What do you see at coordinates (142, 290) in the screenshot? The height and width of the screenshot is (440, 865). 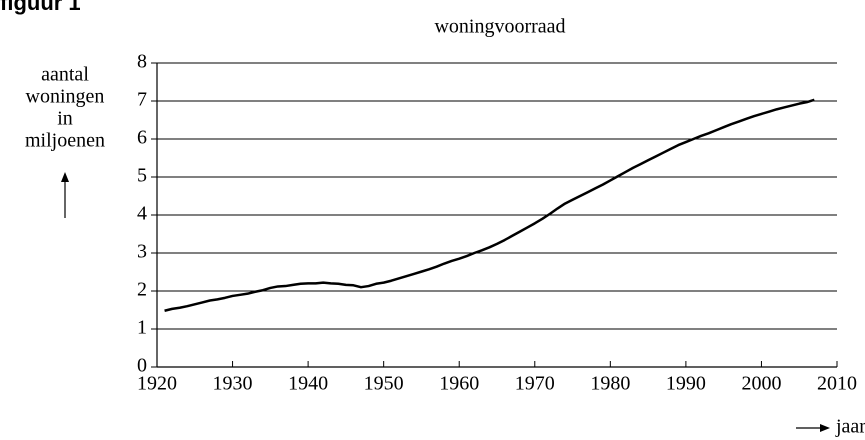 I see `y-tick-label: 2` at bounding box center [142, 290].